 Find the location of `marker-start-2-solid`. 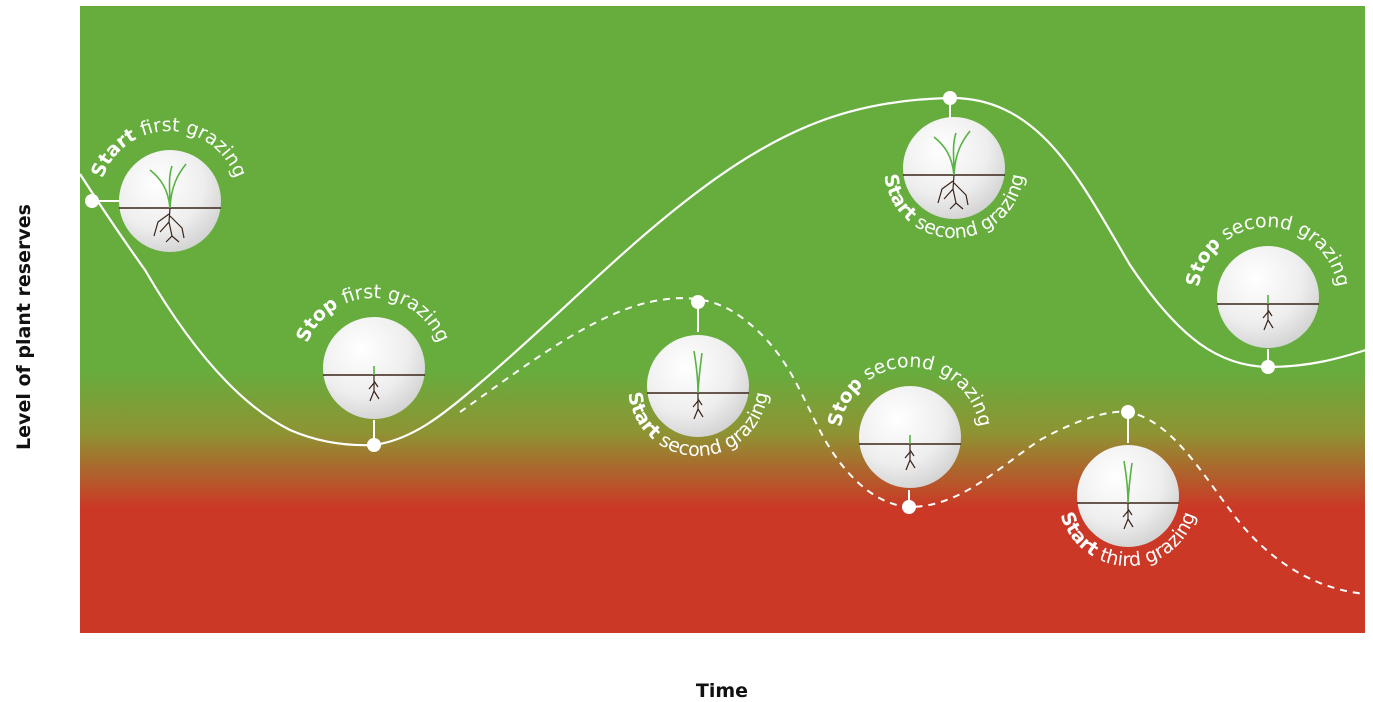

marker-start-2-solid is located at coordinates (950, 98).